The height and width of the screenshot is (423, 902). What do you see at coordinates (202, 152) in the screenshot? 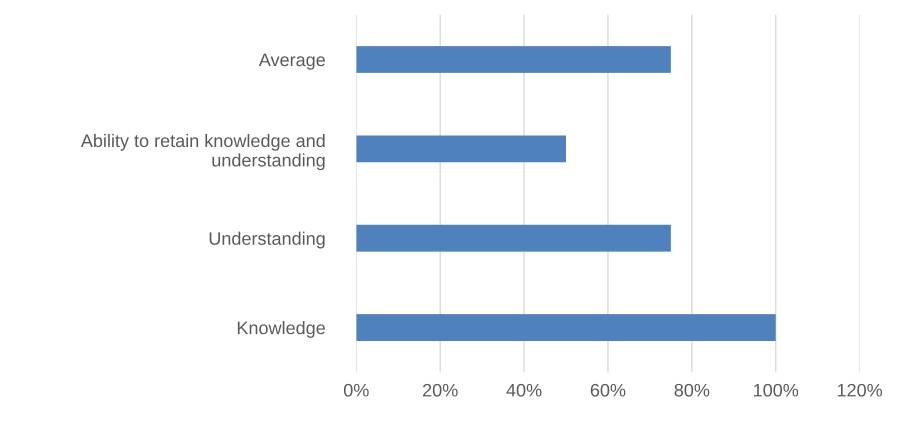
I see `y-tick-label: Ability to retain knowledge and understanding` at bounding box center [202, 152].